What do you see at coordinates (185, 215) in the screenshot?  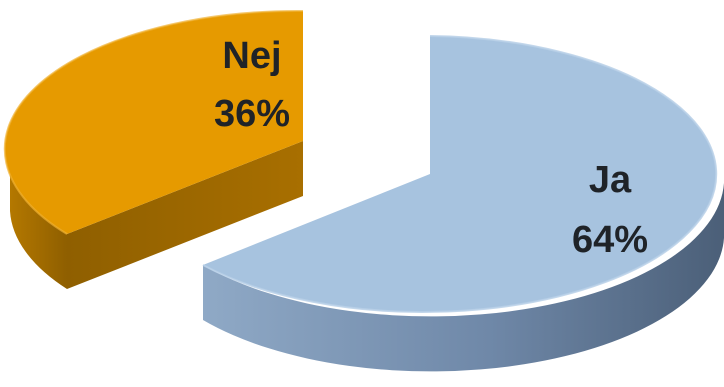 I see `nej-slice-side-cut` at bounding box center [185, 215].